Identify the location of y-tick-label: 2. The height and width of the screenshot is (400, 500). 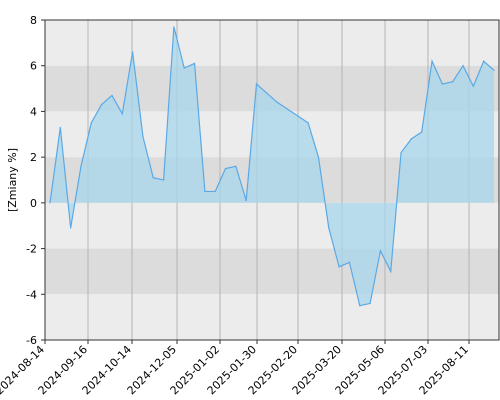
(33, 157).